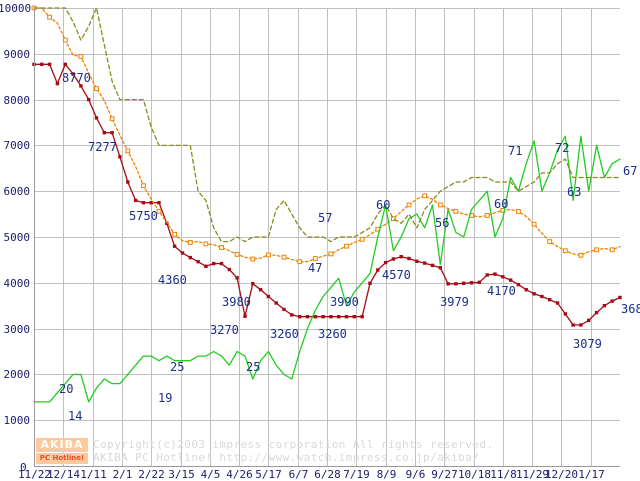 This screenshot has width=640, height=481. Describe the element at coordinates (122, 474) in the screenshot. I see `x-tick-label: 2/1` at that location.